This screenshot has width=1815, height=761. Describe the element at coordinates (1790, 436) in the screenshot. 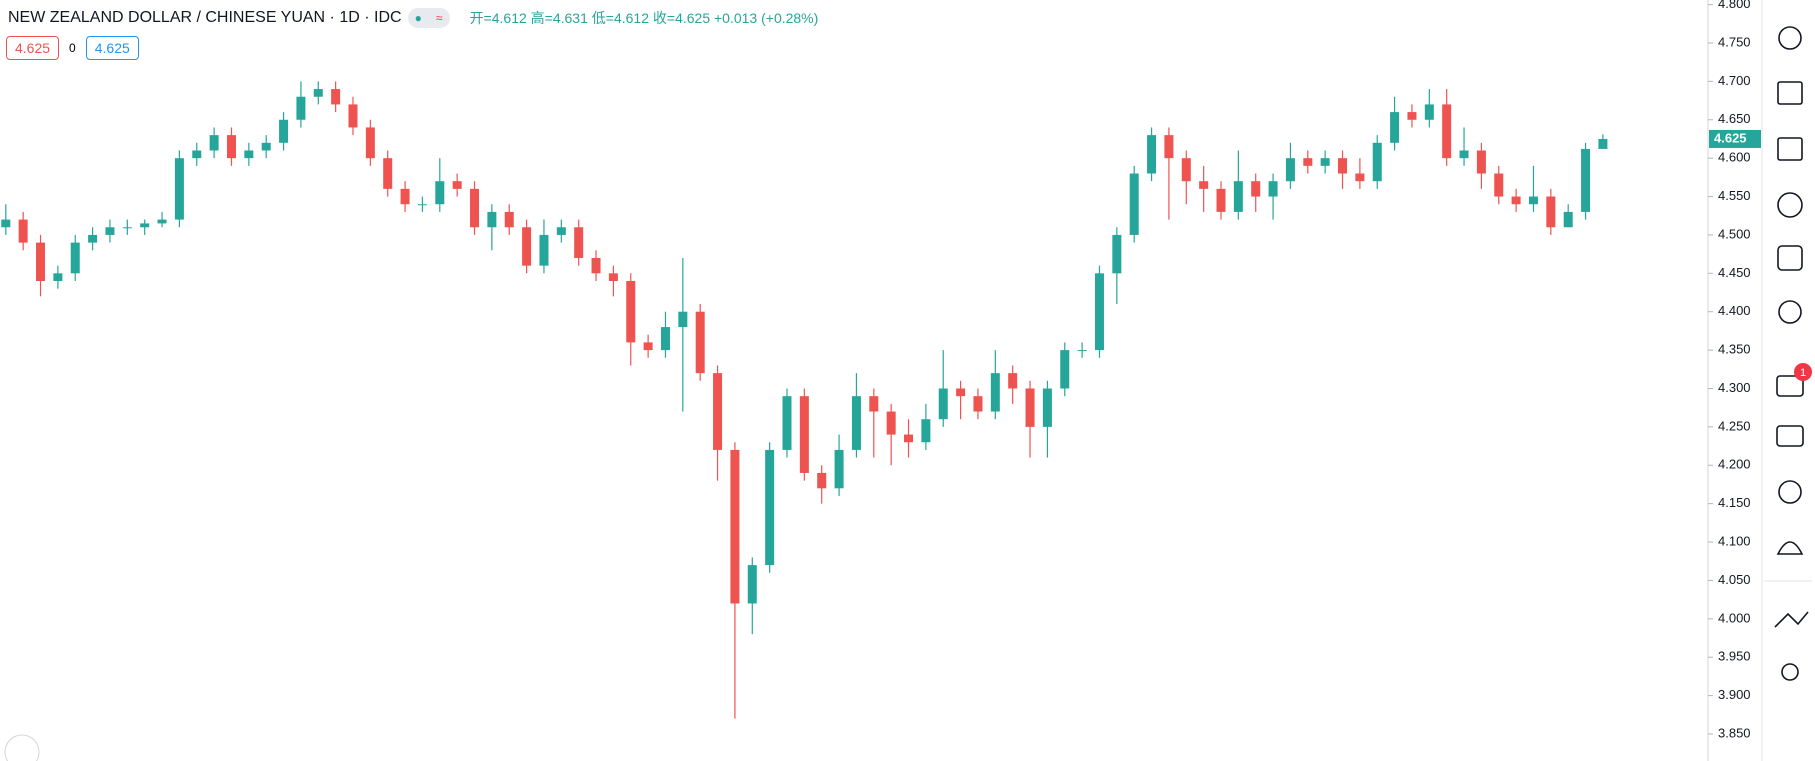

I see `chat2-icon` at that location.